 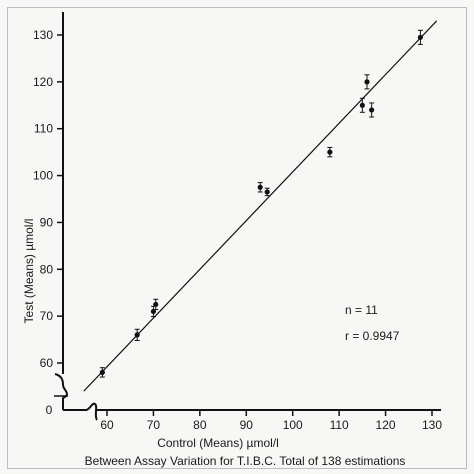 What do you see at coordinates (43, 129) in the screenshot?
I see `y-tick-label: 110` at bounding box center [43, 129].